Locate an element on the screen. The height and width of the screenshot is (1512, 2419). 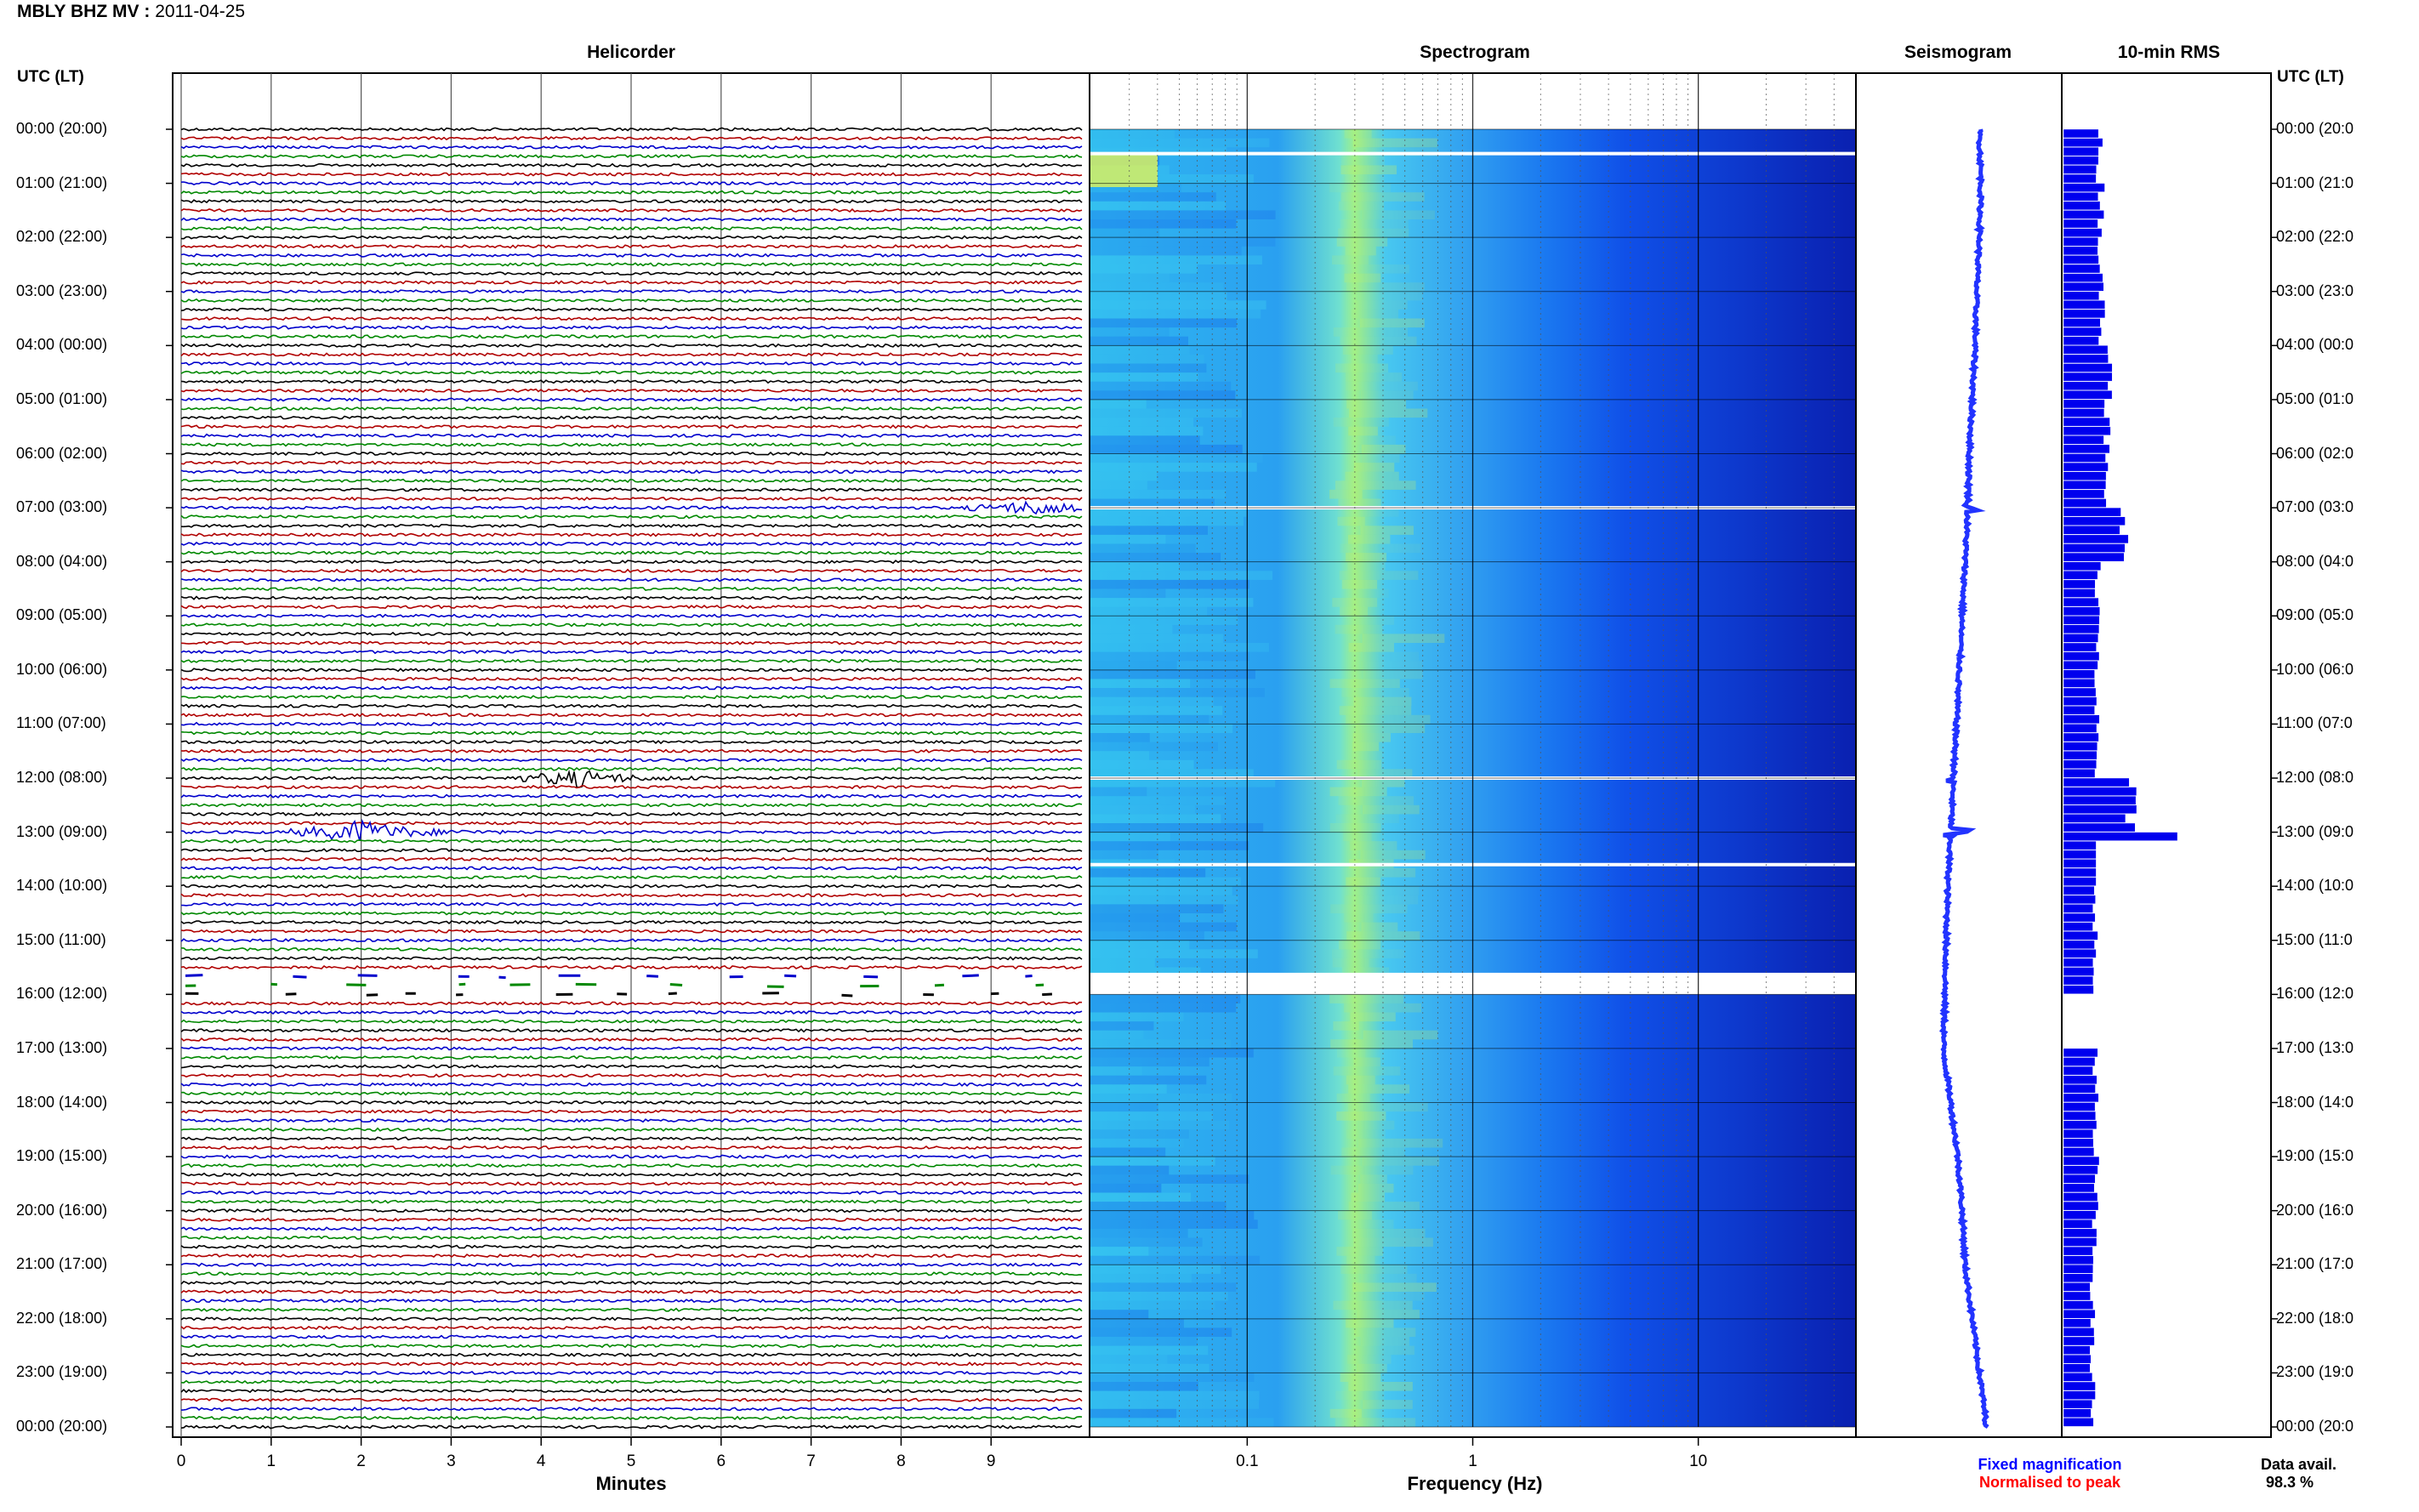
helicorder-x-tick-label: 6 is located at coordinates (721, 1461).